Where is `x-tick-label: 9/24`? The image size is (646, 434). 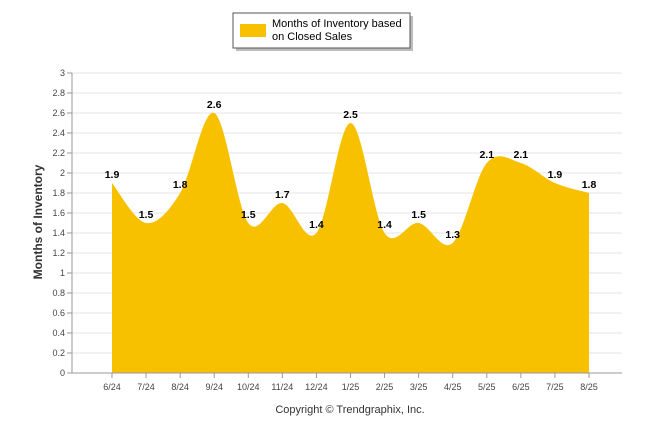 x-tick-label: 9/24 is located at coordinates (214, 387).